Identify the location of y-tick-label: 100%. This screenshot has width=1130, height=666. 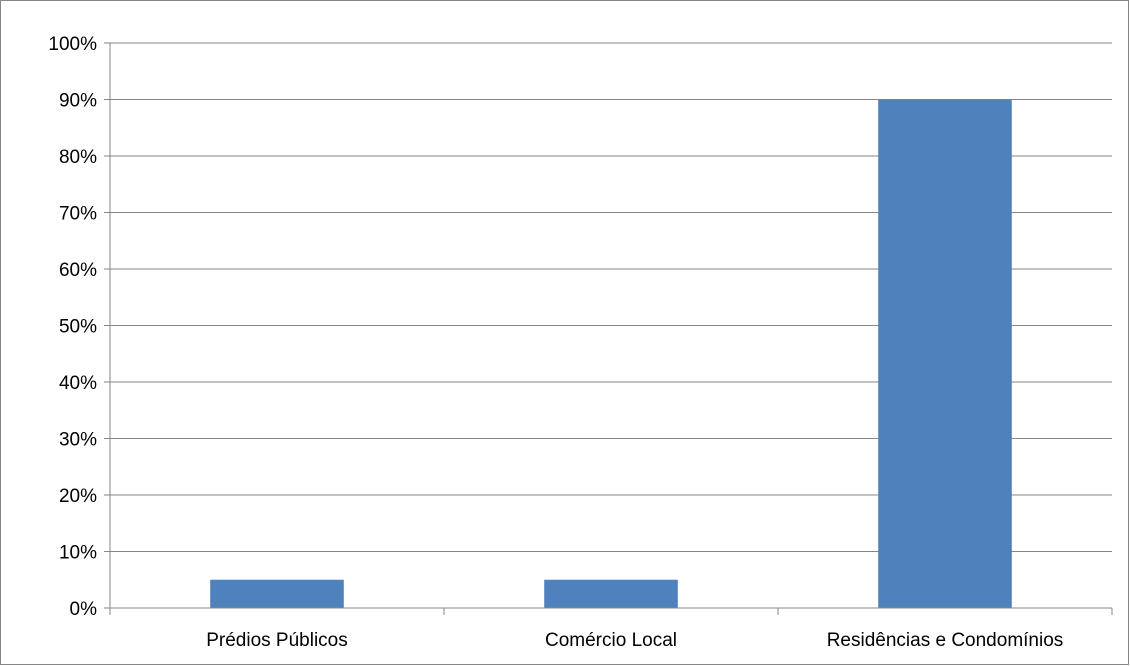
(72, 44).